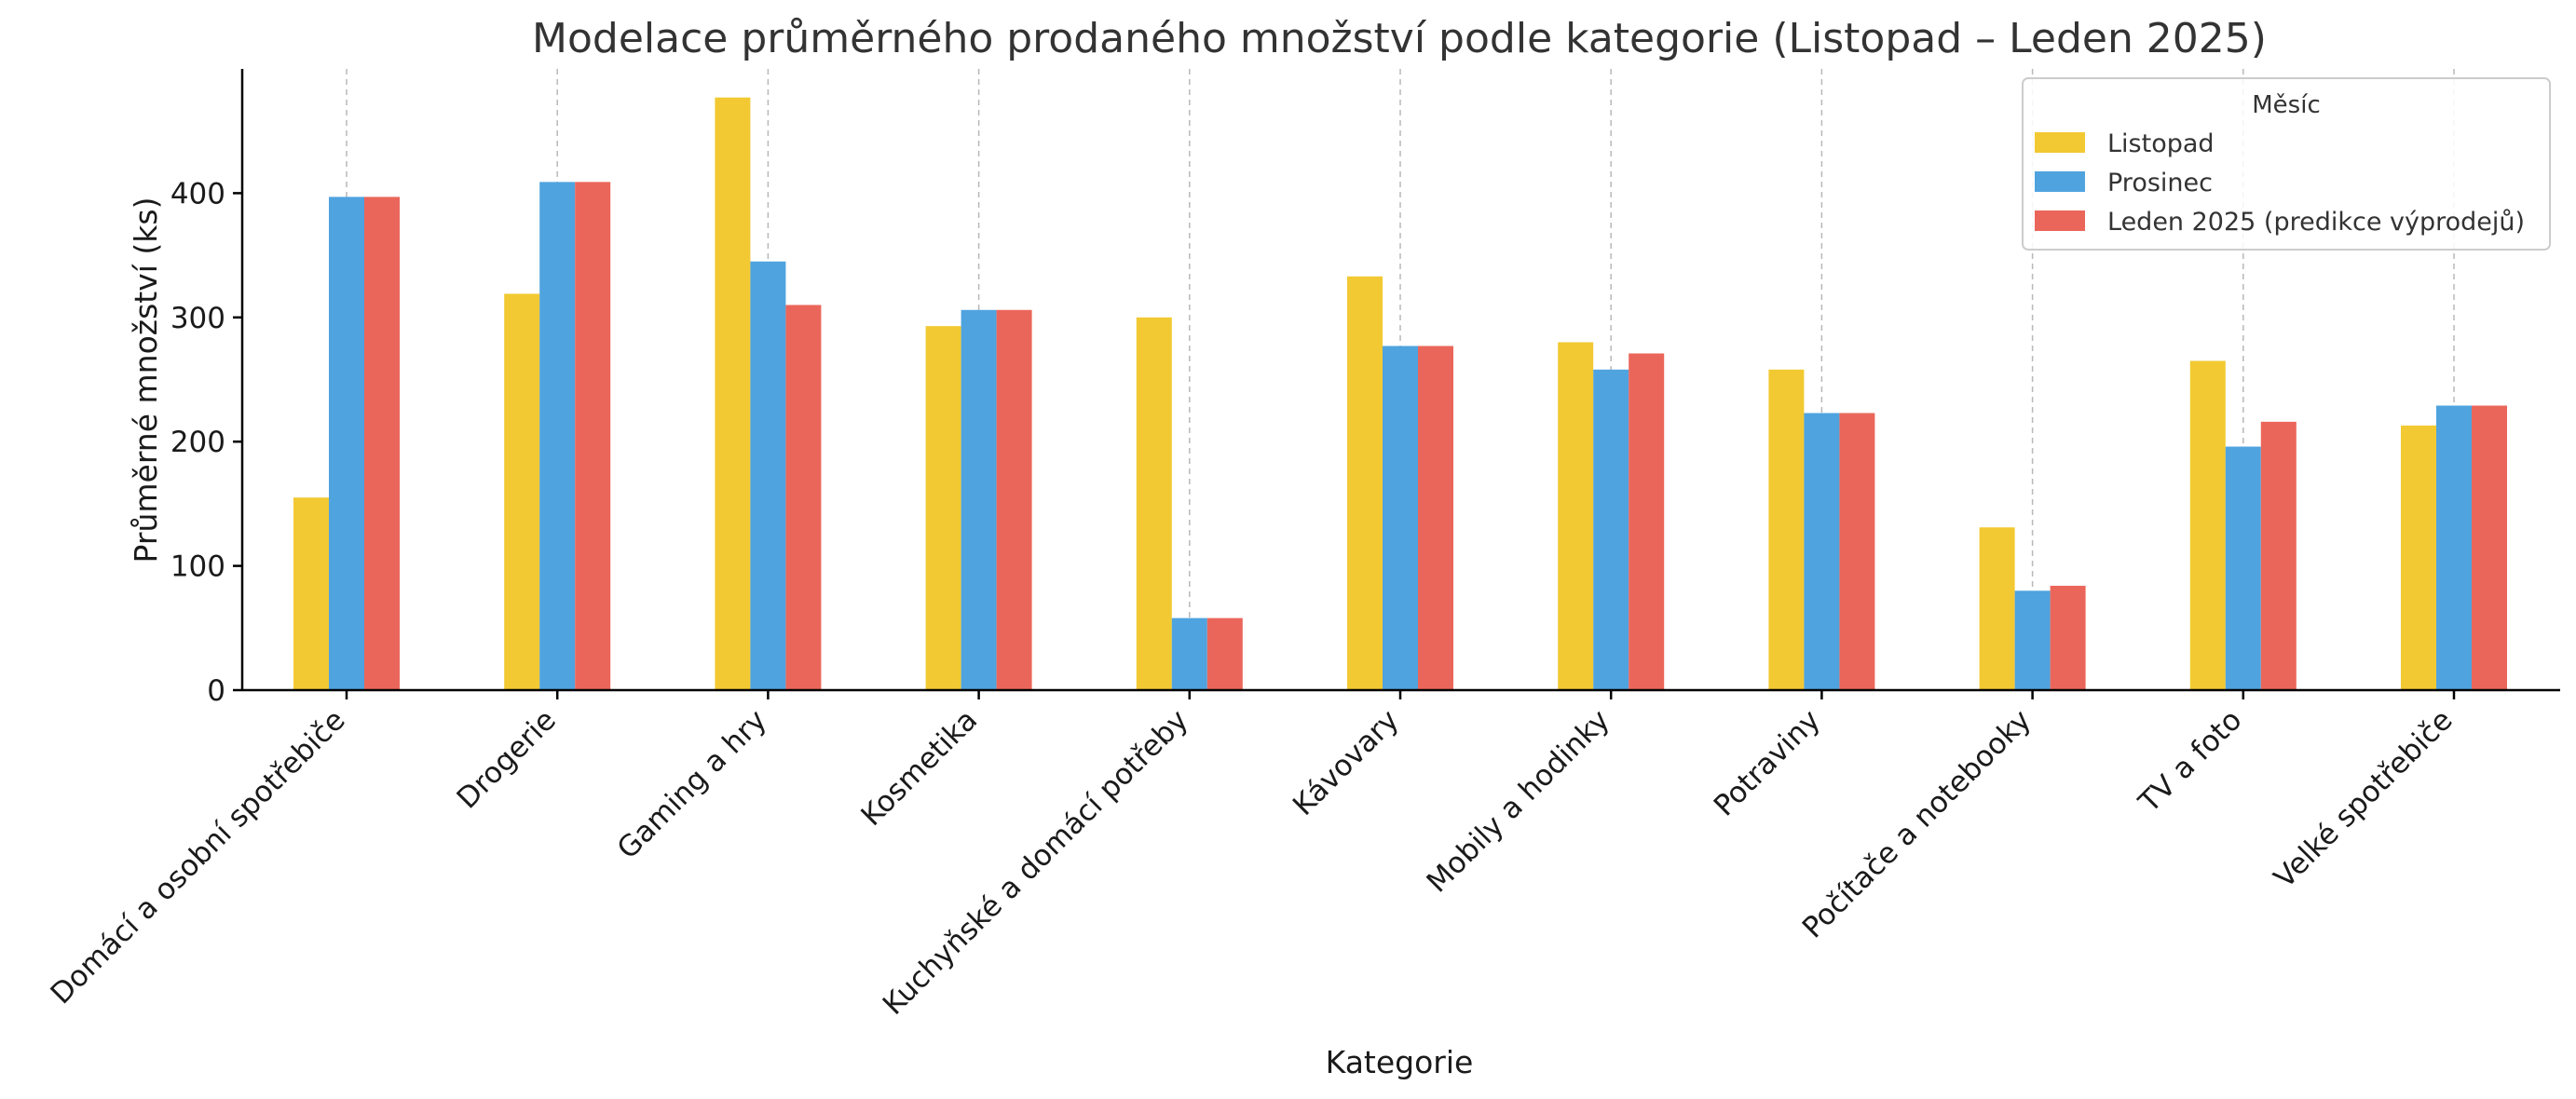 The image size is (2576, 1099). Describe the element at coordinates (146, 380) in the screenshot. I see `y-axis-label: Průměrné množství (ks)` at that location.